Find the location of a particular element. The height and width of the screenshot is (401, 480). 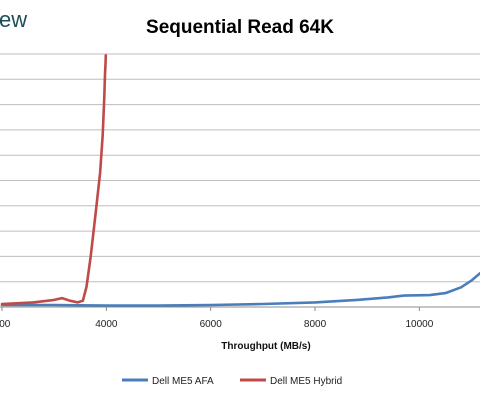

legend-label: Dell ME5 Hybrid is located at coordinates (306, 381).